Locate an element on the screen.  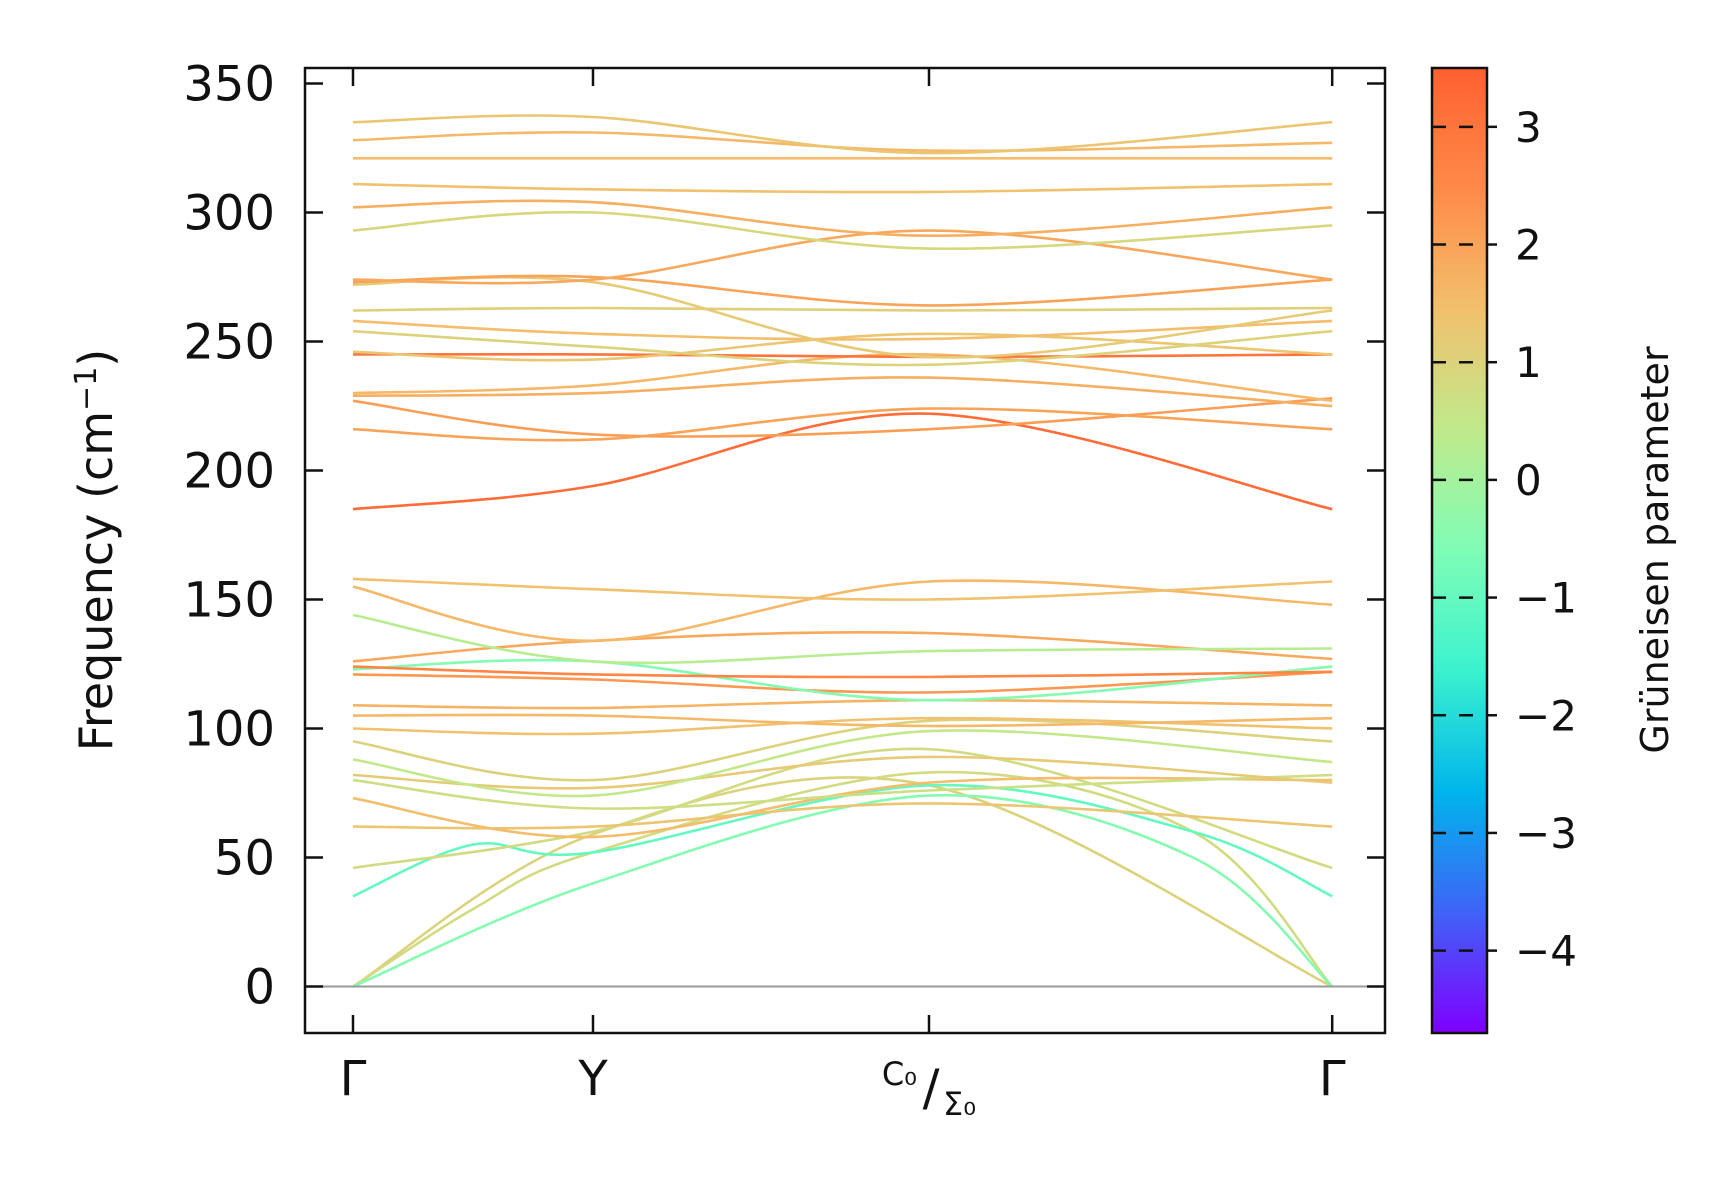
colorbar-label: Grüneisen parameter is located at coordinates (1655, 550).